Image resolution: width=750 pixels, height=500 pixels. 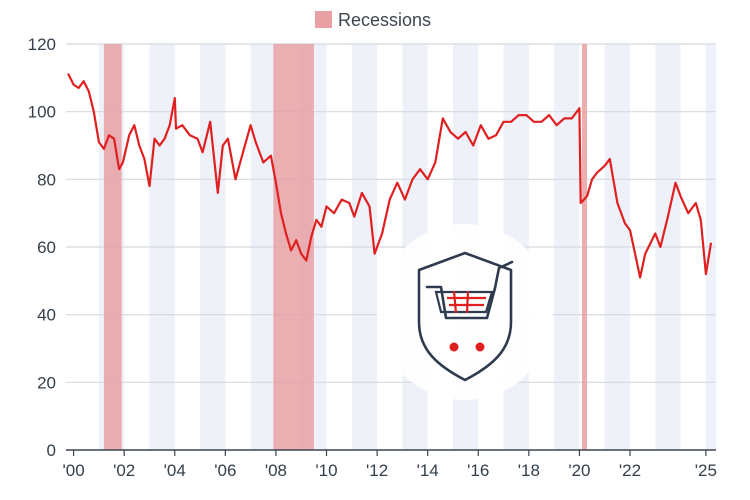 What do you see at coordinates (46, 179) in the screenshot?
I see `y-tick-label: 80` at bounding box center [46, 179].